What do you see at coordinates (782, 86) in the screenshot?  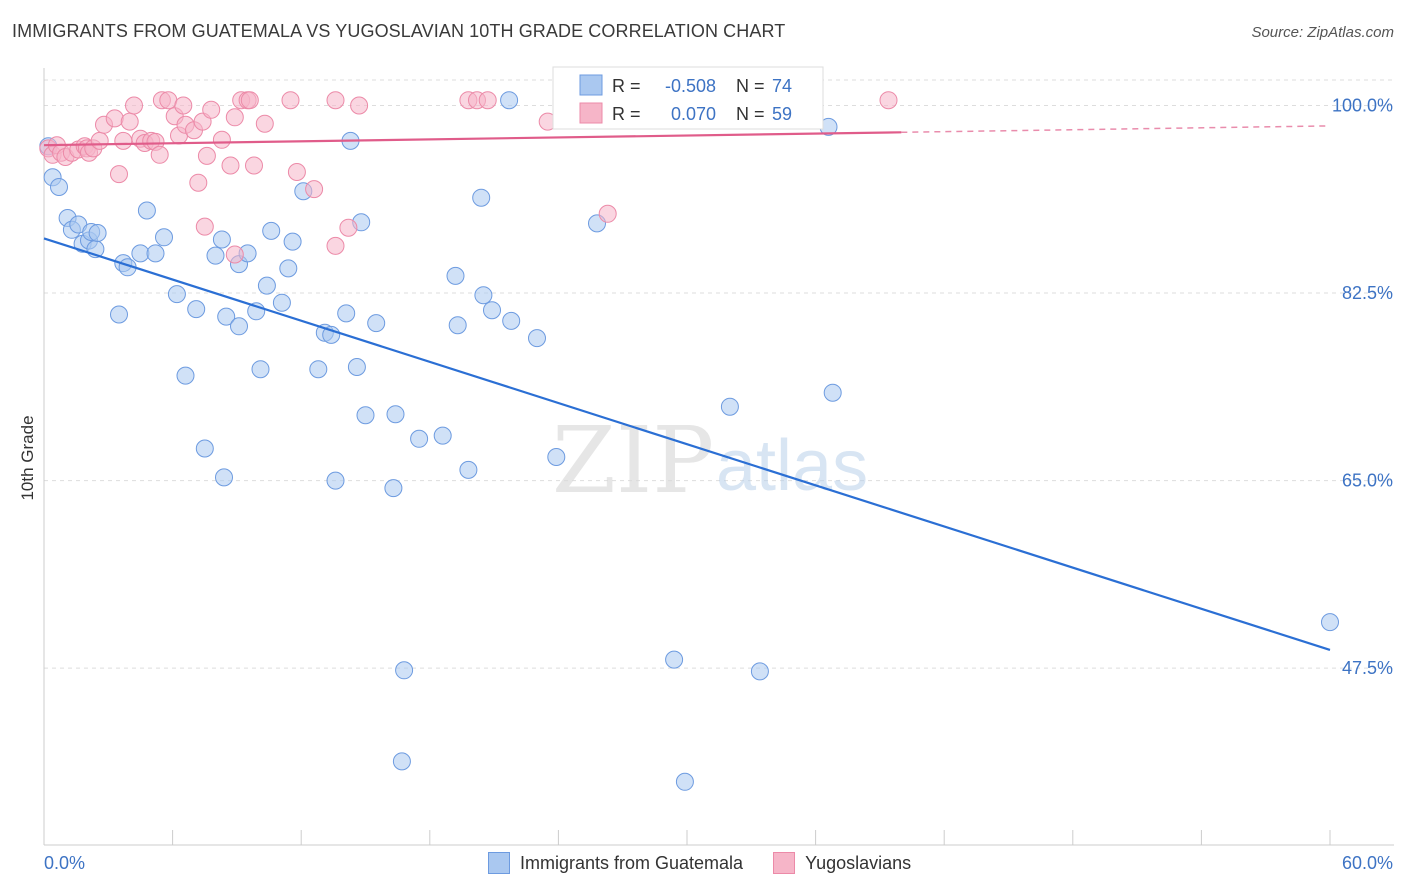 I see `stats-n-value-blue: 74` at bounding box center [782, 86].